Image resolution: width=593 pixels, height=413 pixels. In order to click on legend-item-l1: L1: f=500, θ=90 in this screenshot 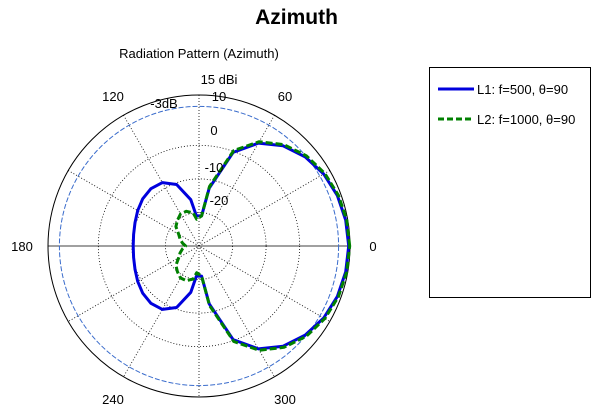, I will do `click(503, 89)`.